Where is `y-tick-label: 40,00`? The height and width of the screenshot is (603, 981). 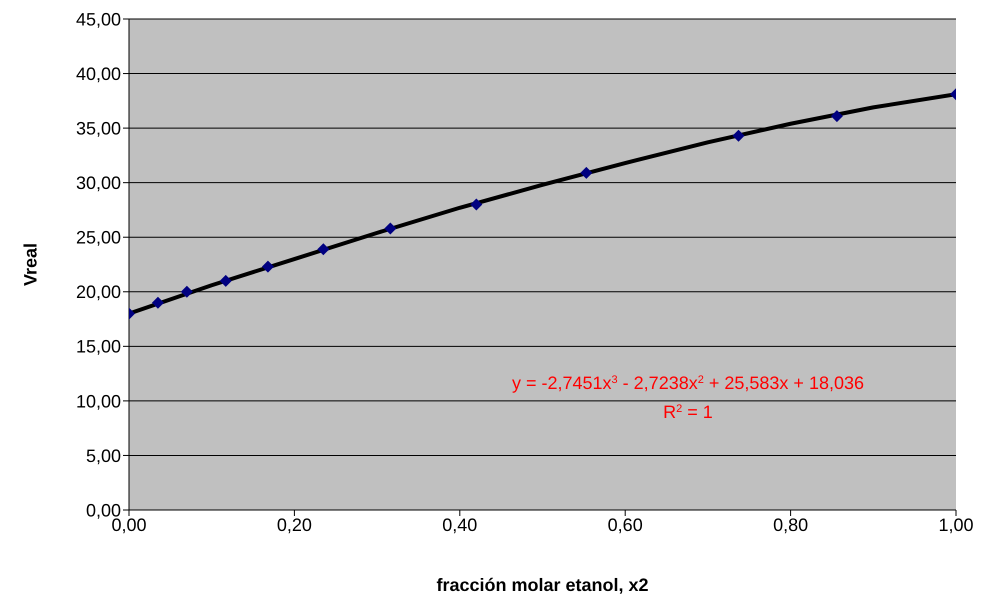 y-tick-label: 40,00 is located at coordinates (98, 74).